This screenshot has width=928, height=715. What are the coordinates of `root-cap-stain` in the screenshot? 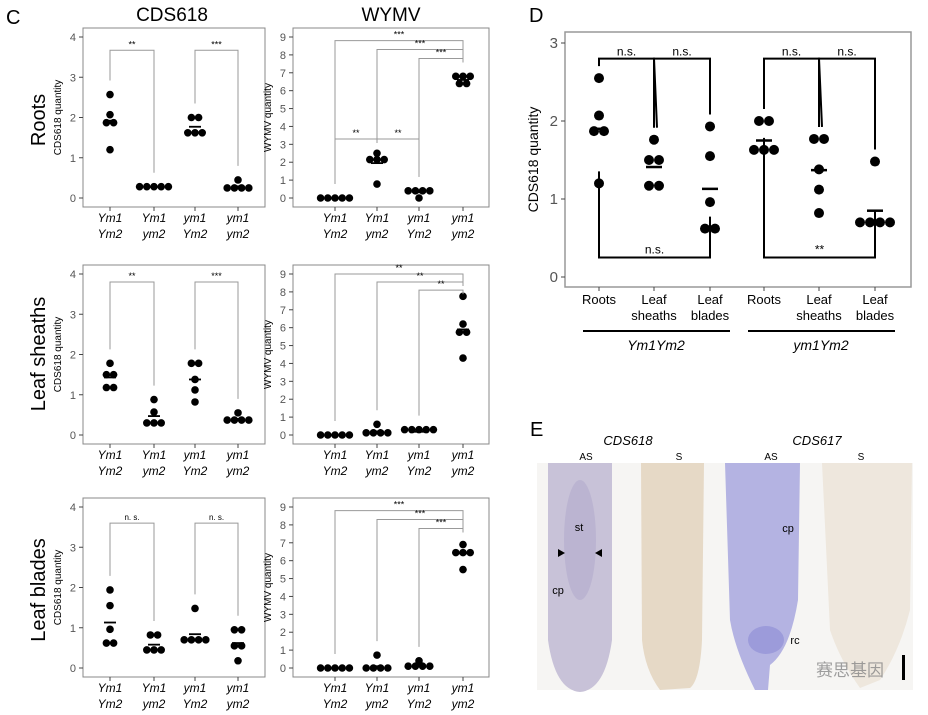 It's located at (766, 640).